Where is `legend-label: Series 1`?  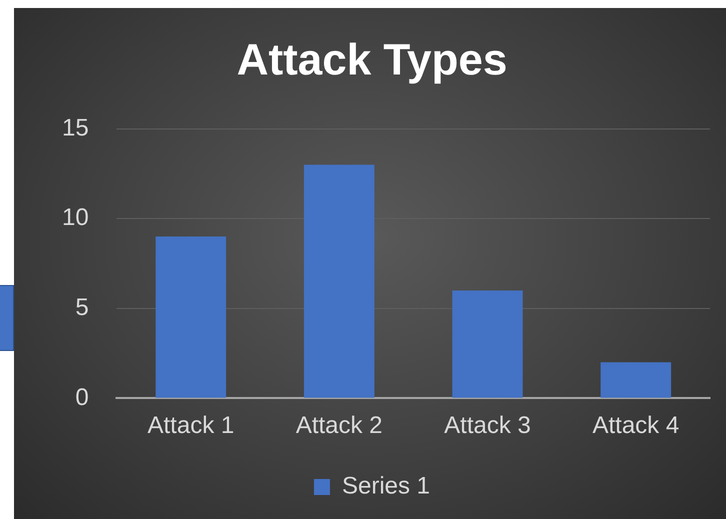
legend-label: Series 1 is located at coordinates (386, 486).